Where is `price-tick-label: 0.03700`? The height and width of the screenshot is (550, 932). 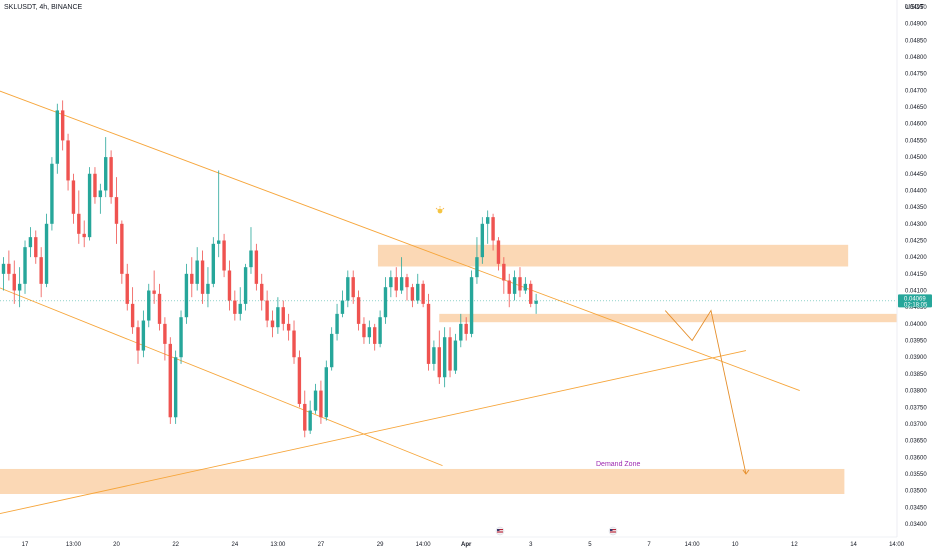 price-tick-label: 0.03700 is located at coordinates (916, 425).